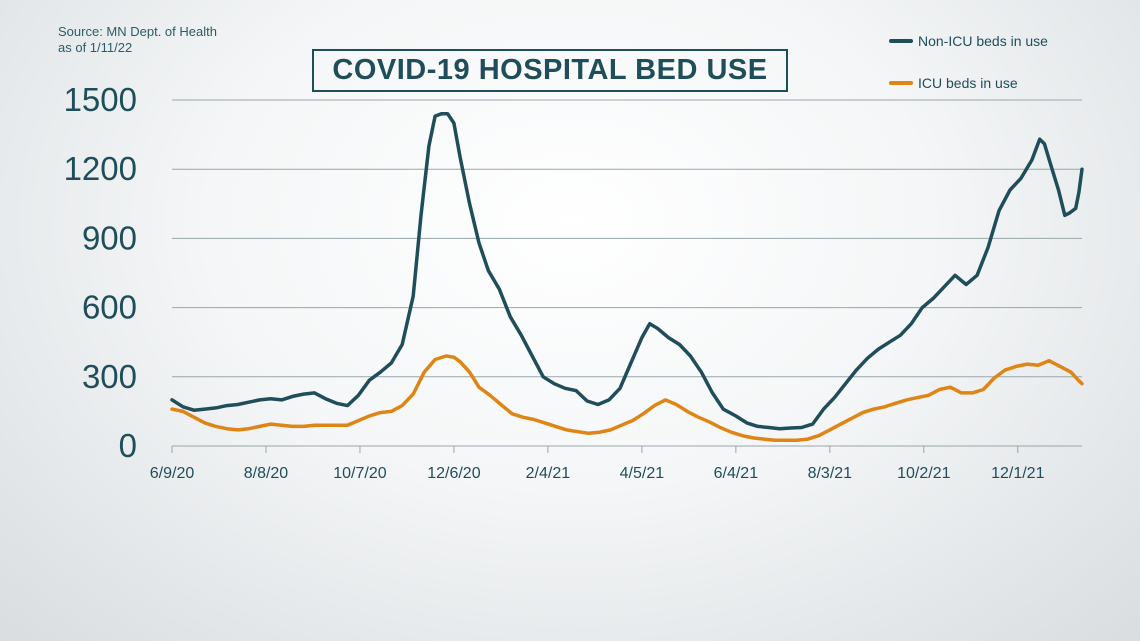  What do you see at coordinates (100, 168) in the screenshot?
I see `y-tick-label-1200: 1200` at bounding box center [100, 168].